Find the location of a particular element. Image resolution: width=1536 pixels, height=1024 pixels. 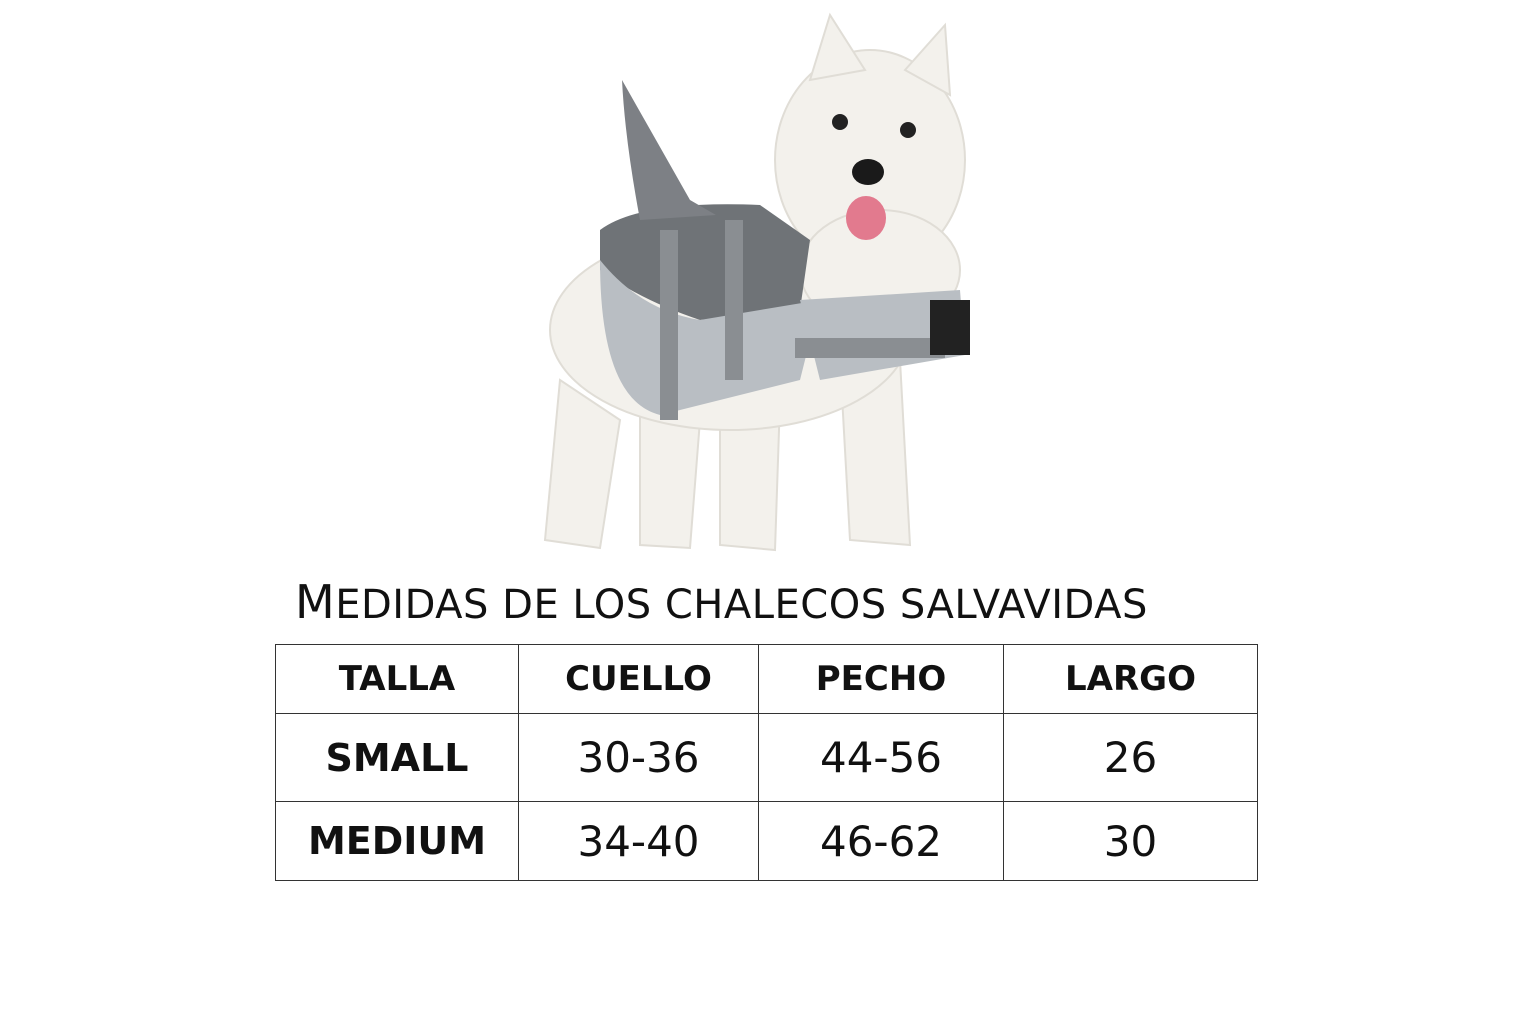

header-cuello: CUELLO is located at coordinates (638, 679).